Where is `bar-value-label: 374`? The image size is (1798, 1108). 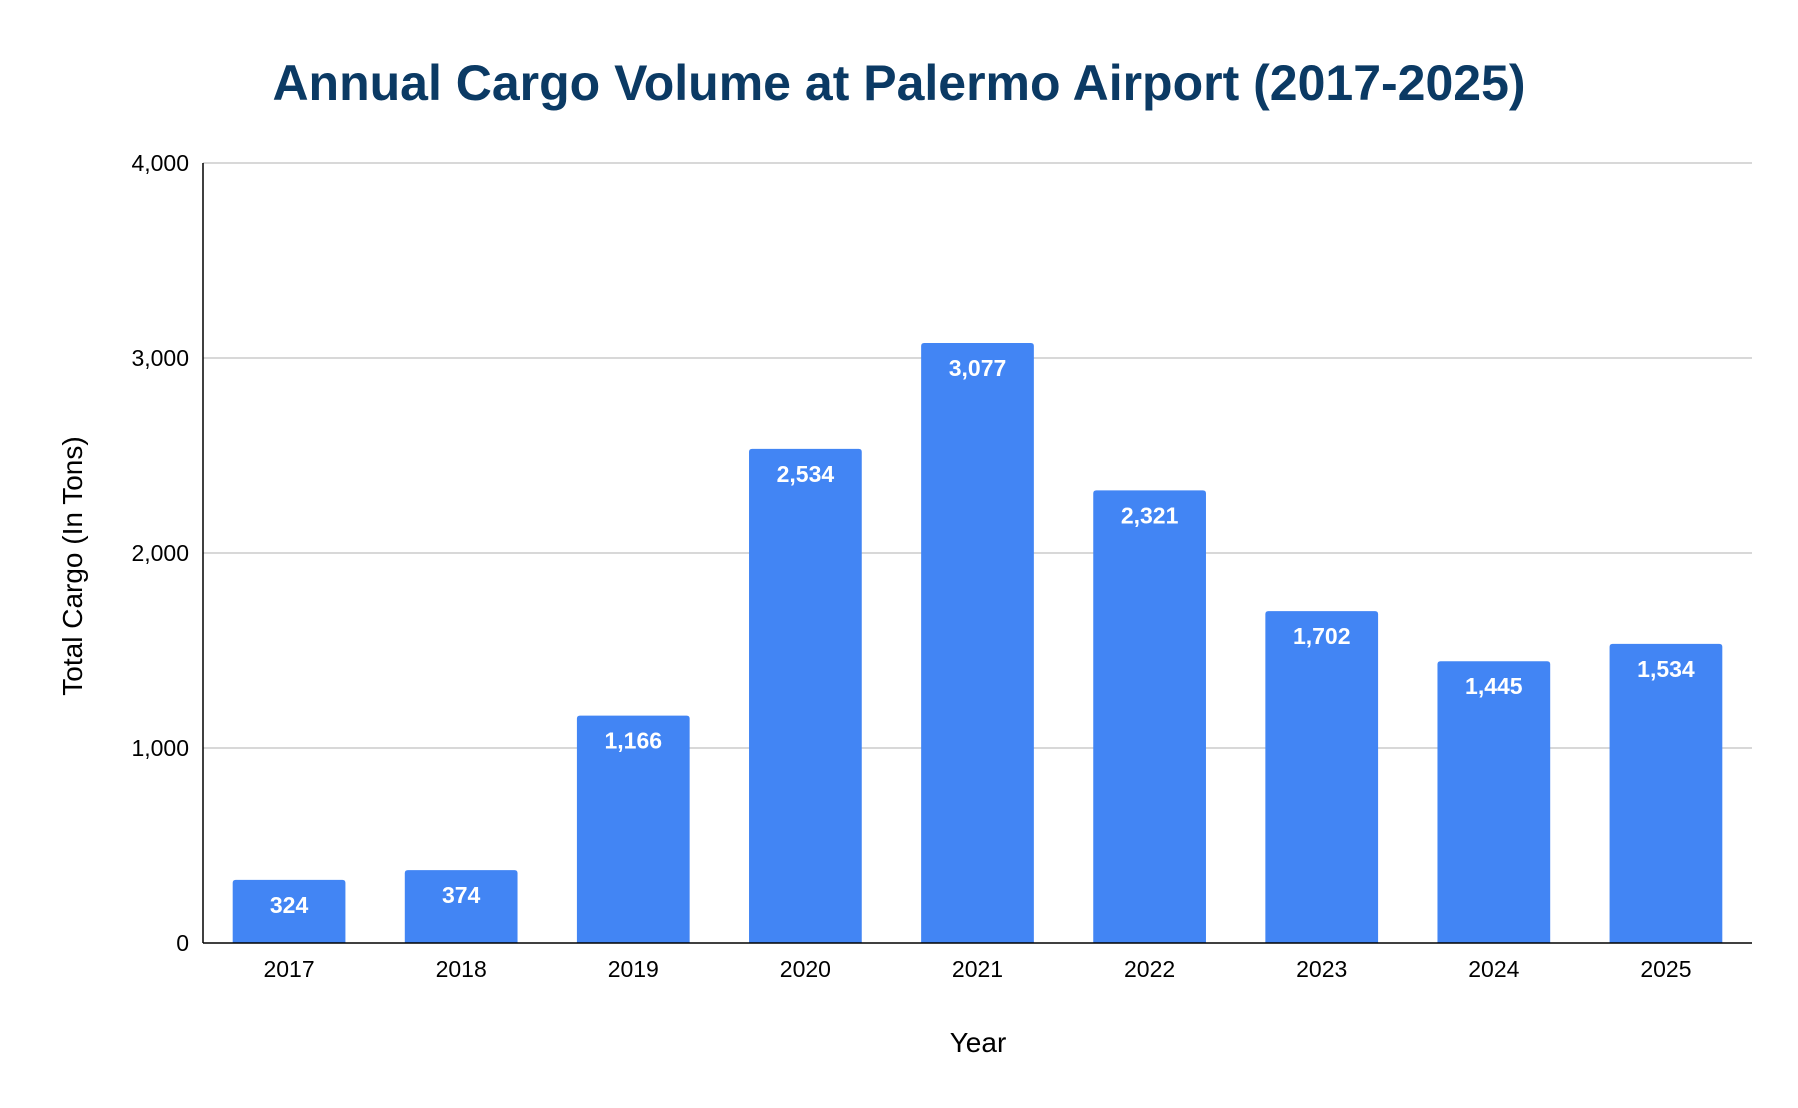
bar-value-label: 374 is located at coordinates (461, 895).